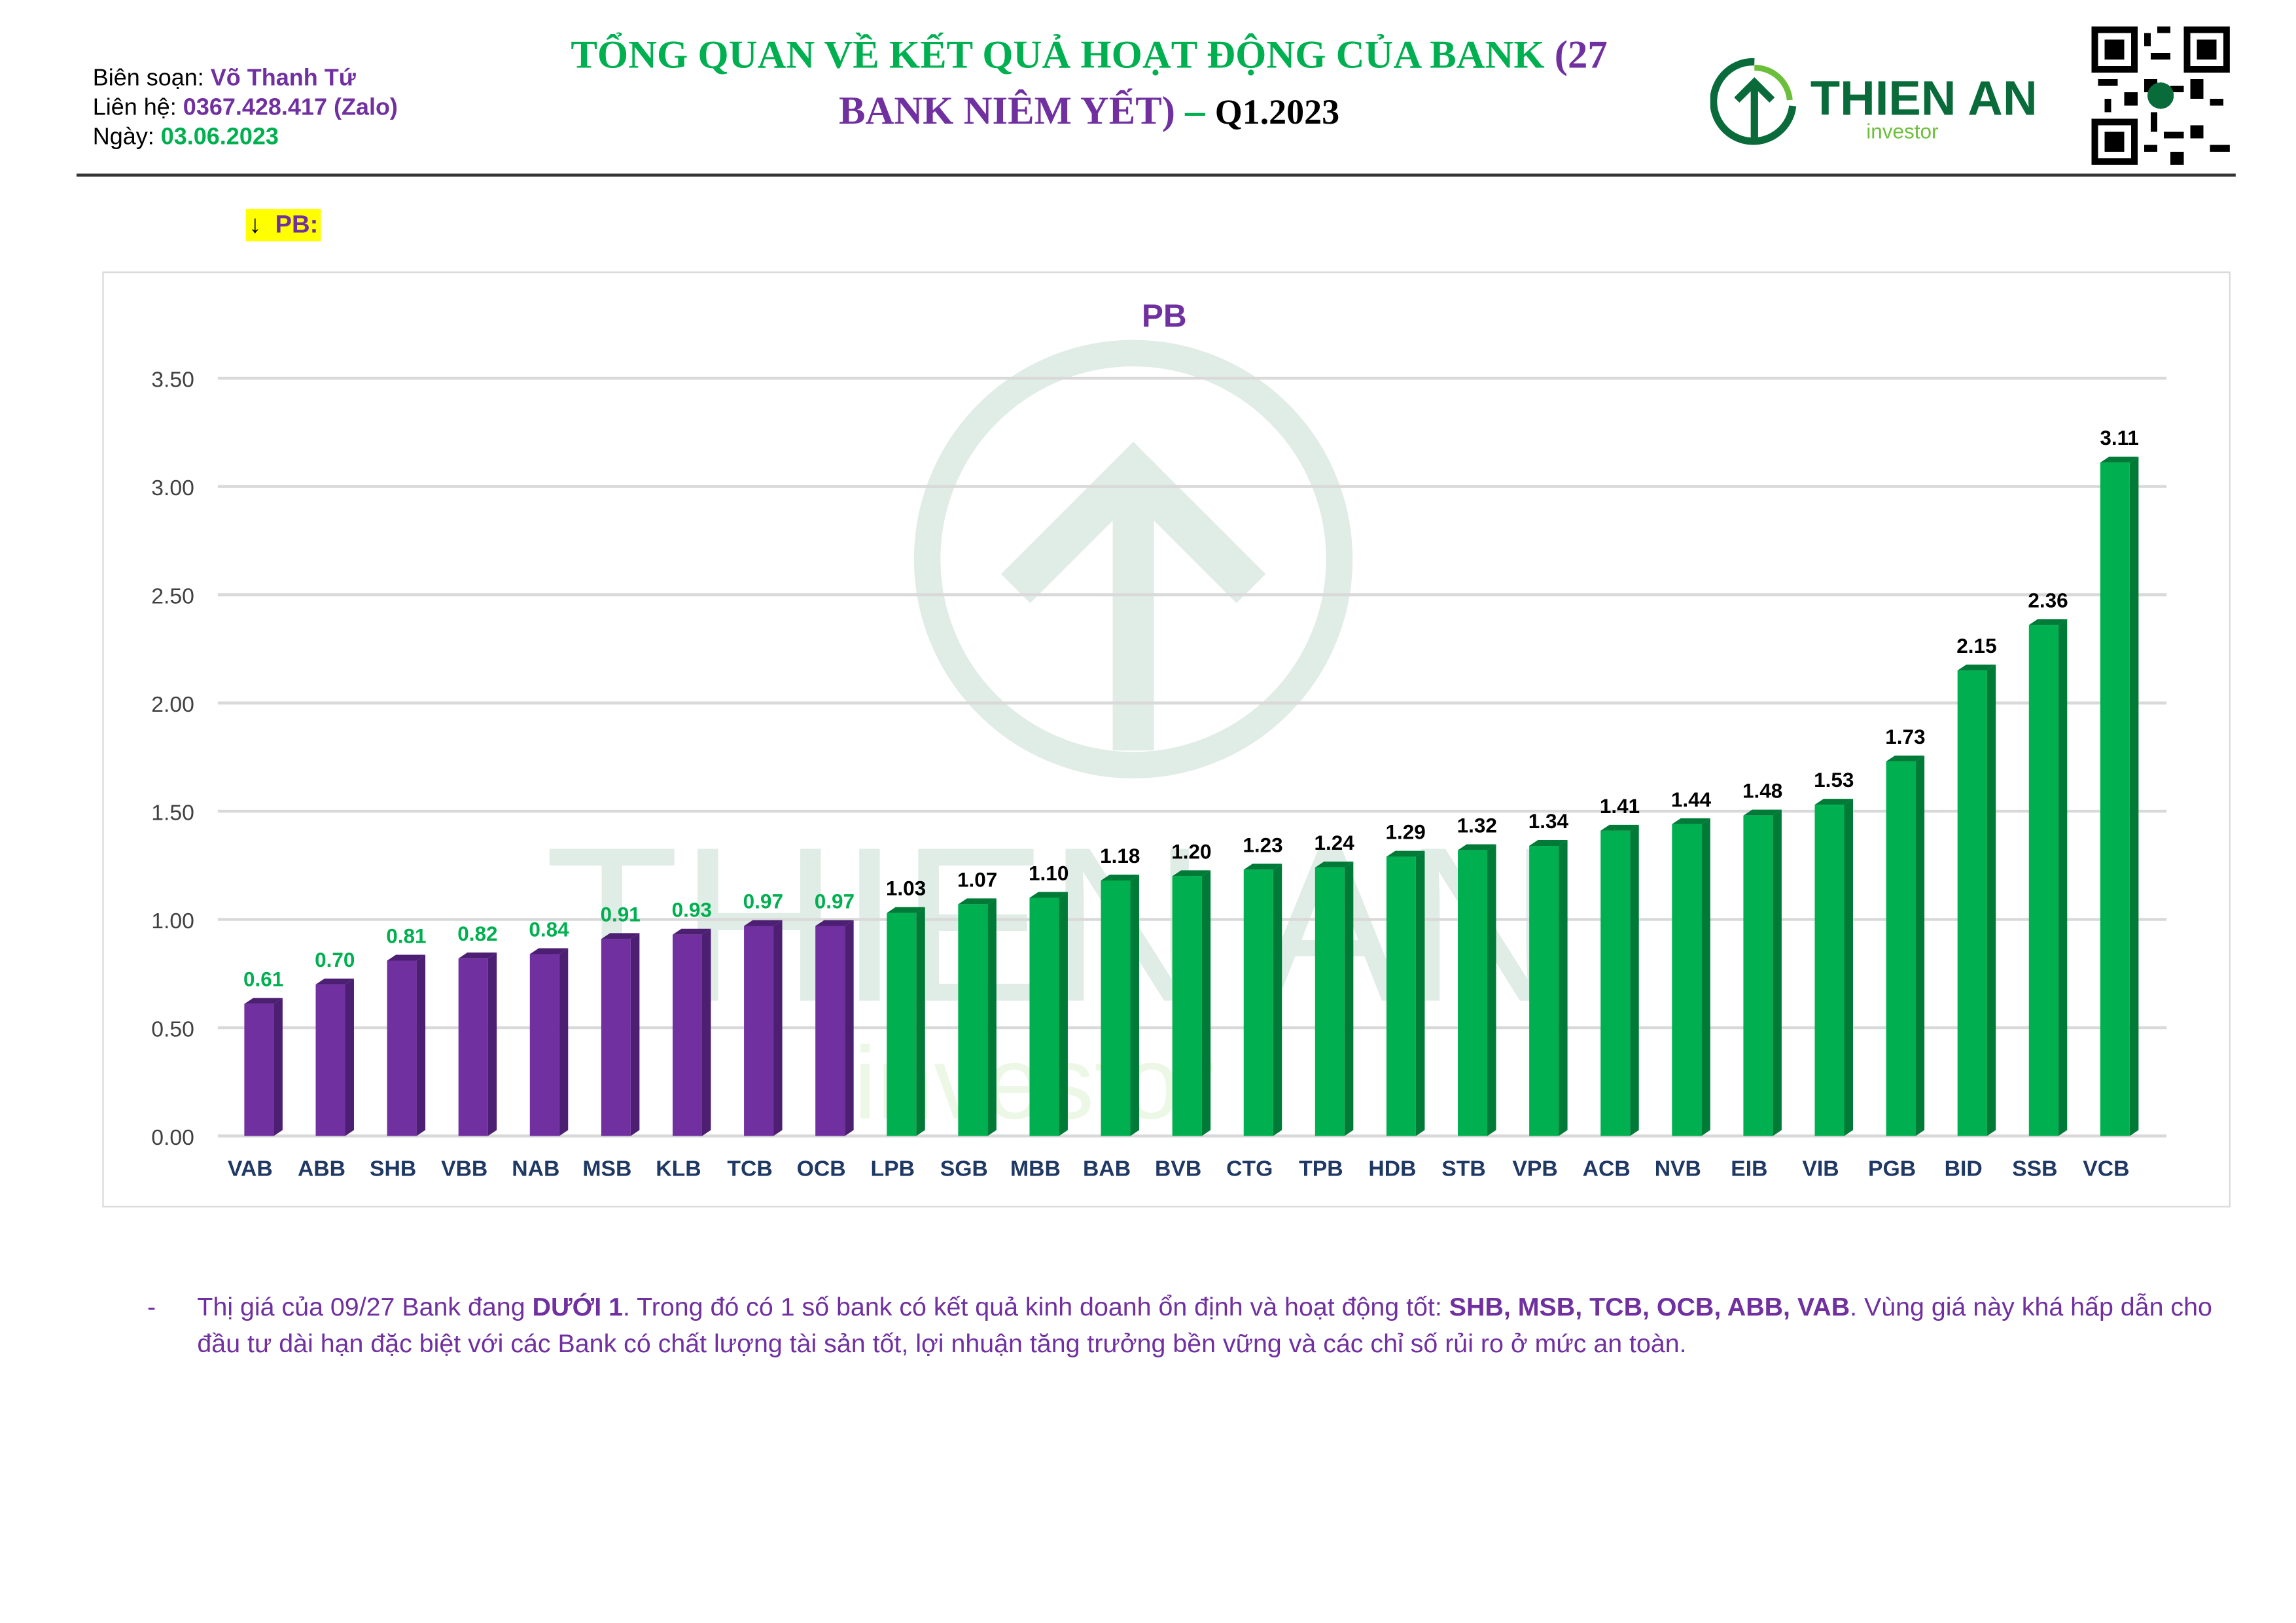 This screenshot has height=1623, width=2296. What do you see at coordinates (977, 879) in the screenshot?
I see `data-label: 1.07` at bounding box center [977, 879].